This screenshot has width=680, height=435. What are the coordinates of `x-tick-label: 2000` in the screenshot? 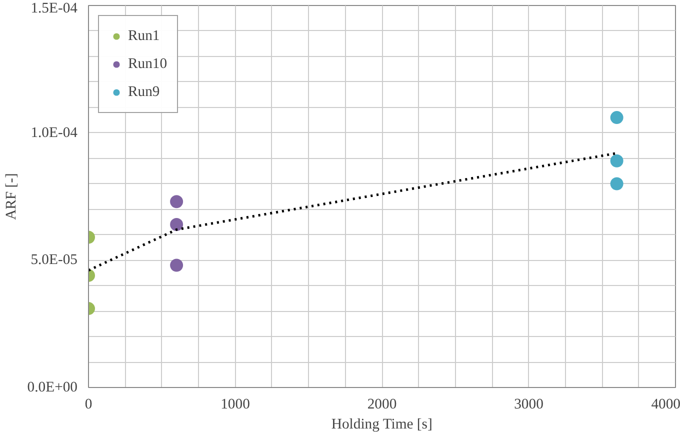 It's located at (382, 404).